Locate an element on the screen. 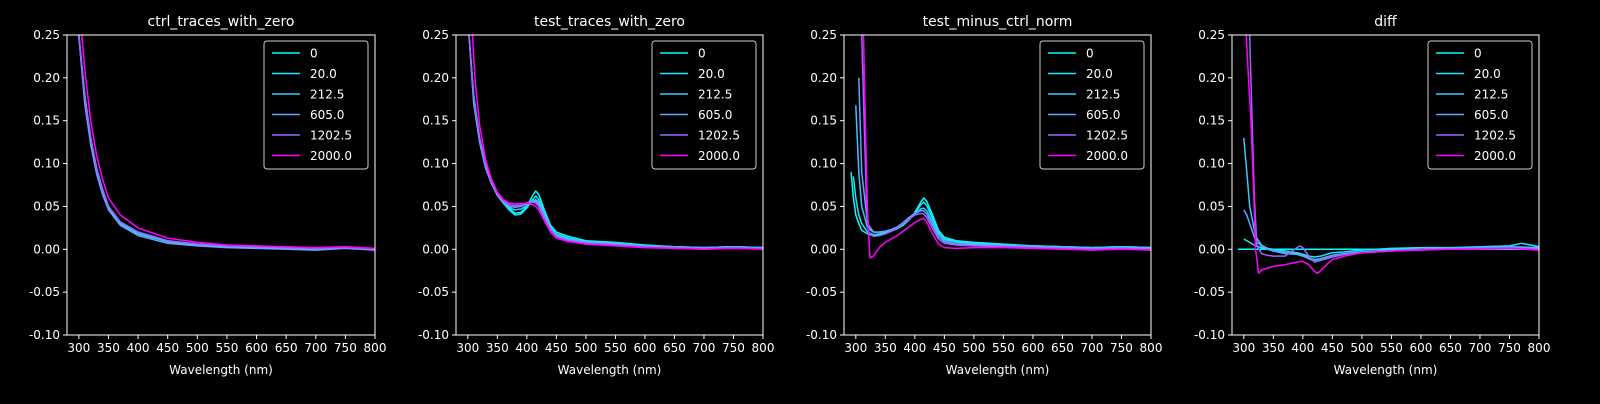 The height and width of the screenshot is (404, 1600). chart-title: test_minus_ctrl_norm is located at coordinates (998, 22).